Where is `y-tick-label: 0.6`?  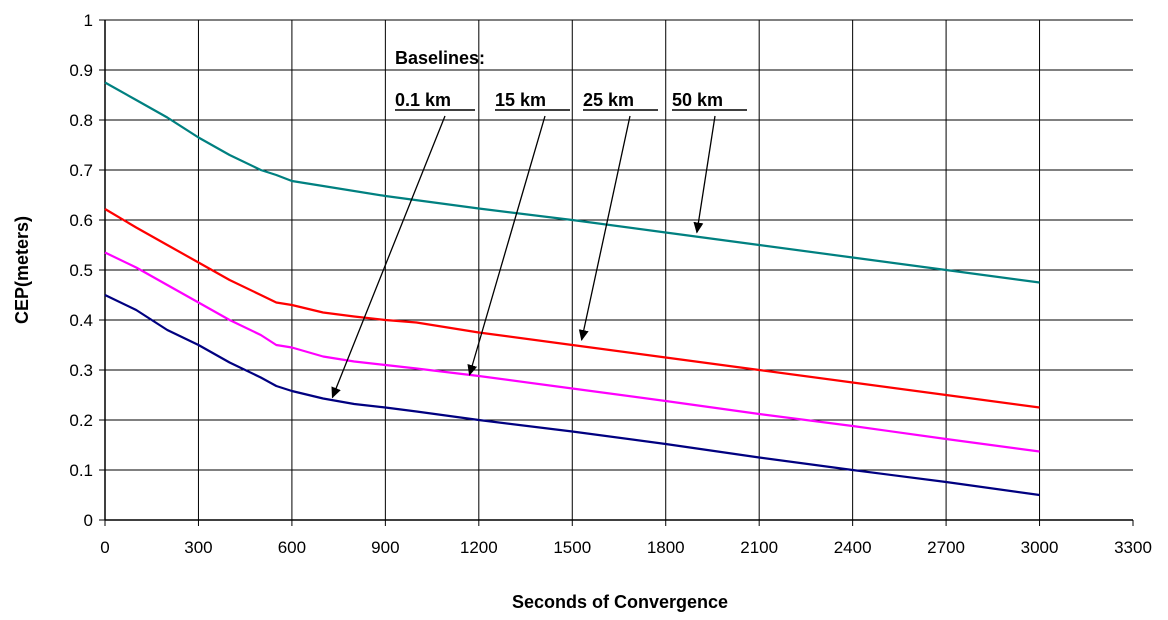
y-tick-label: 0.6 is located at coordinates (81, 220).